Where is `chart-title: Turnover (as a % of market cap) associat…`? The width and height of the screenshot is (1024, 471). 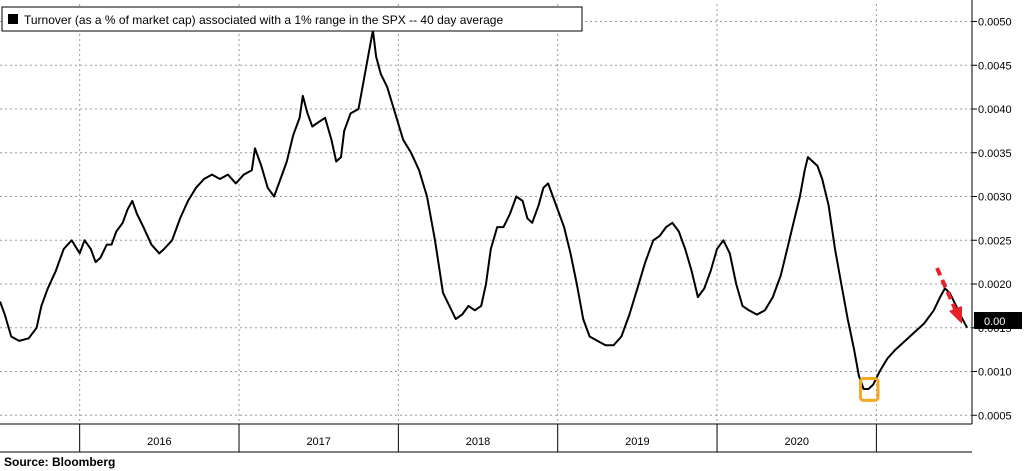 chart-title: Turnover (as a % of market cap) associat… is located at coordinates (263, 20).